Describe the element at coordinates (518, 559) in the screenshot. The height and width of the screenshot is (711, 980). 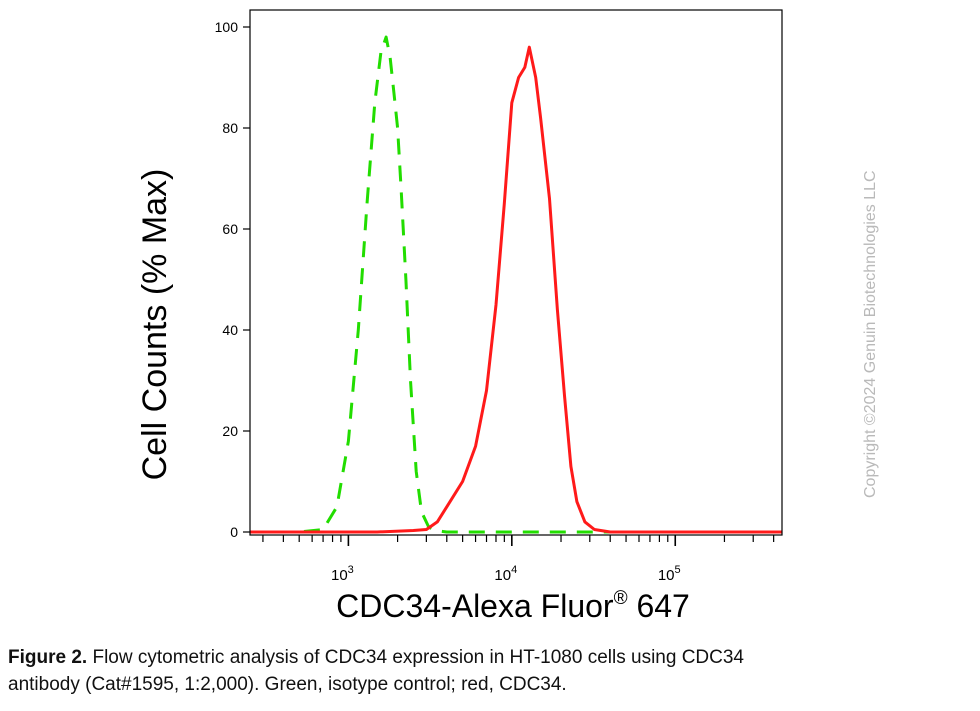
I see `x-axis-ticks: 10³ 10⁴ 10⁵` at that location.